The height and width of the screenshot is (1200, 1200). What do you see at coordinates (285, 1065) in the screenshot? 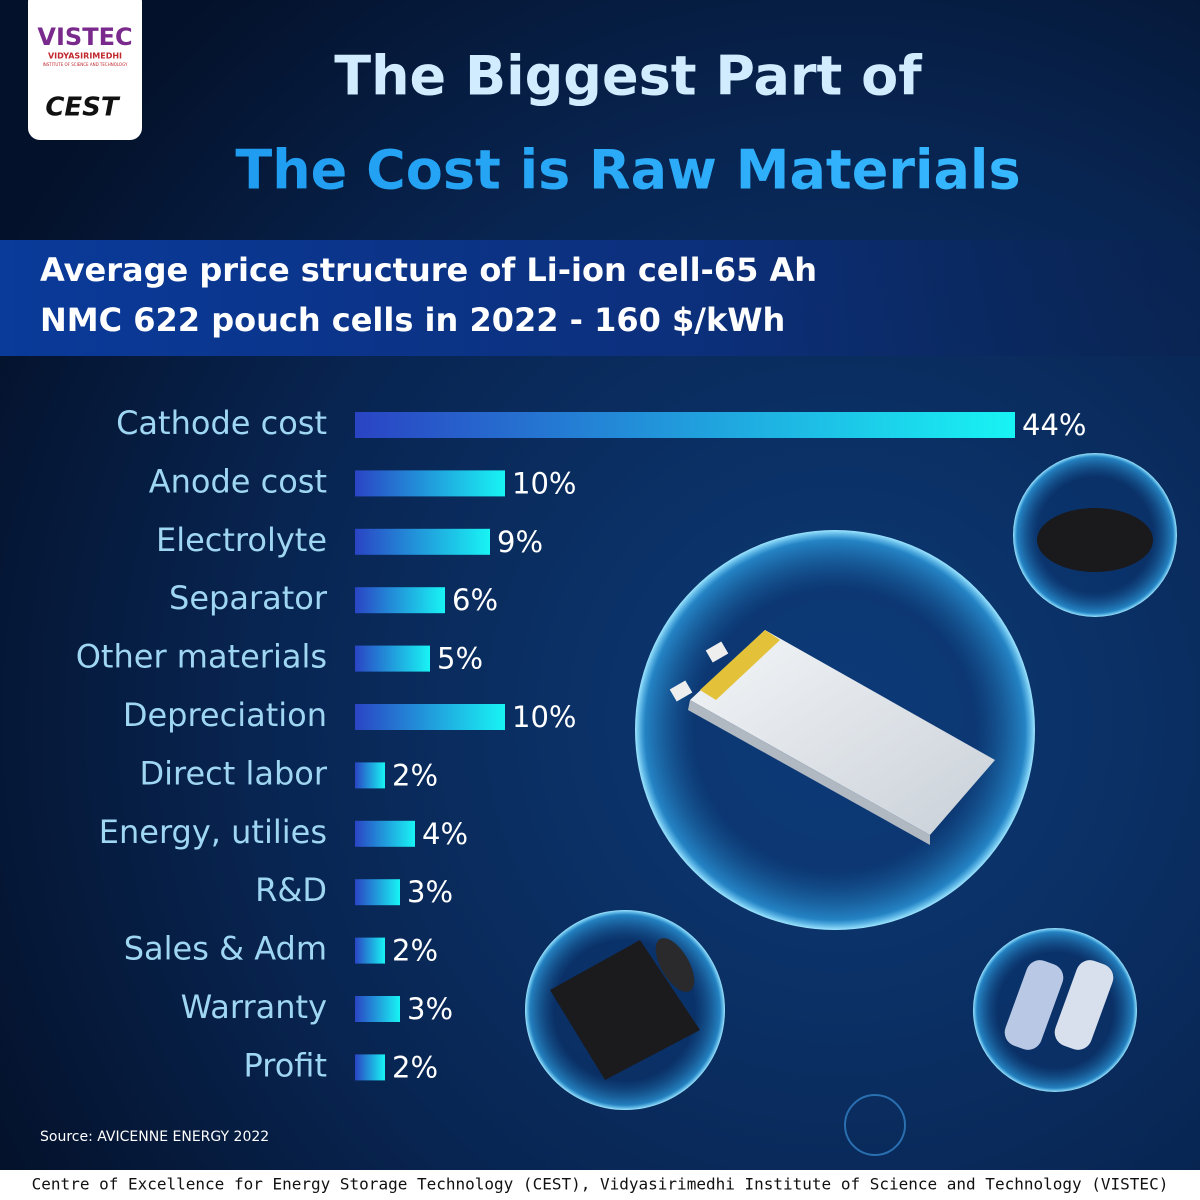
I see `category-label: Profit` at bounding box center [285, 1065].